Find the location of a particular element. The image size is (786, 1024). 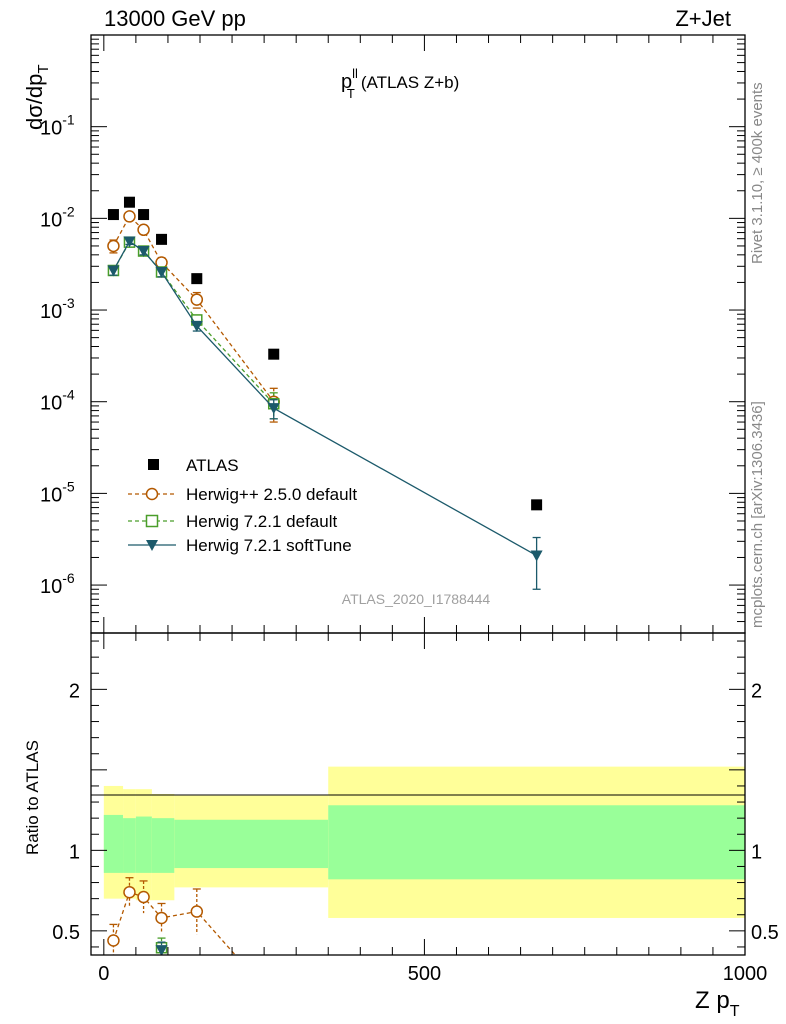

legend-label-herwigpp: Herwig++ 2.5.0 default is located at coordinates (271, 494).